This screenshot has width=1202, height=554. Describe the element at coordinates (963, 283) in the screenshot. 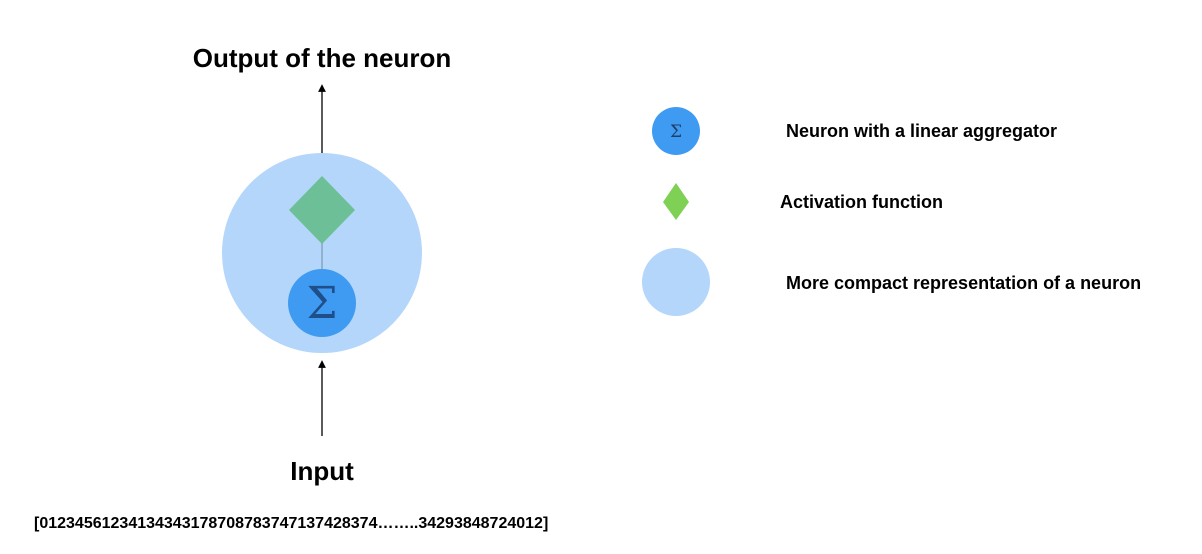

I see `legend-label-compact: More compact representation of a neuron` at that location.